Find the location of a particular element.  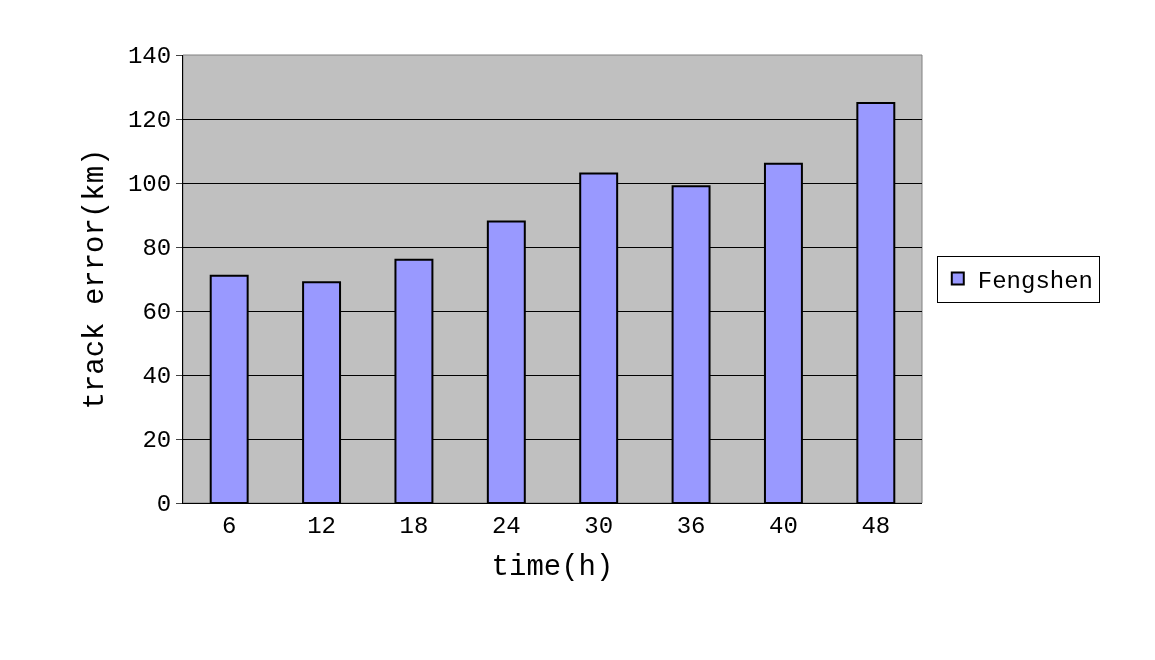

y-axis-title: track error(km) is located at coordinates (96, 279).